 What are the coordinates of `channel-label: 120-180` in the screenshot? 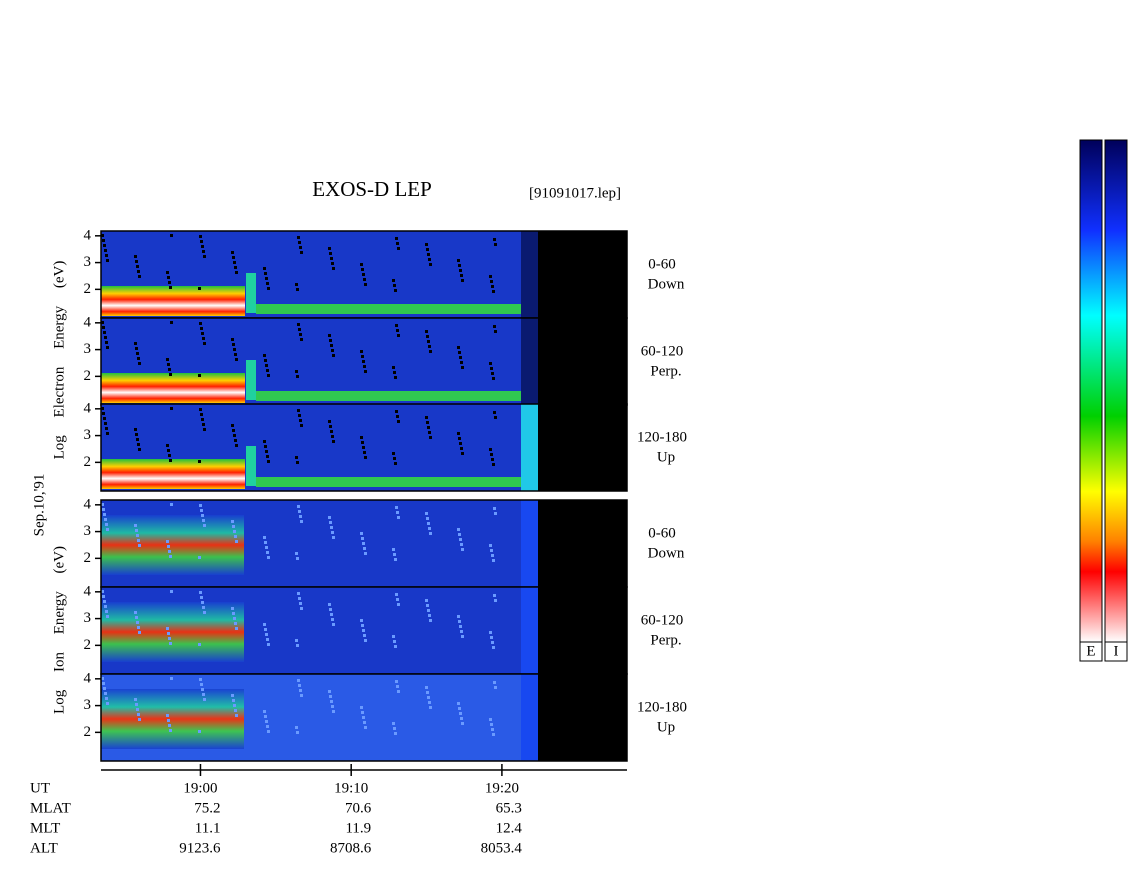 It's located at (662, 707).